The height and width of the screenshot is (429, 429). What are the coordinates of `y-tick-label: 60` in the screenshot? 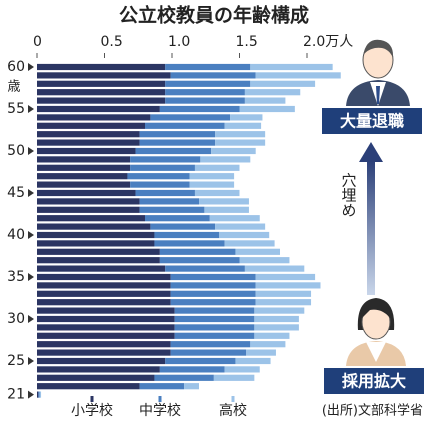 It's located at (16, 67).